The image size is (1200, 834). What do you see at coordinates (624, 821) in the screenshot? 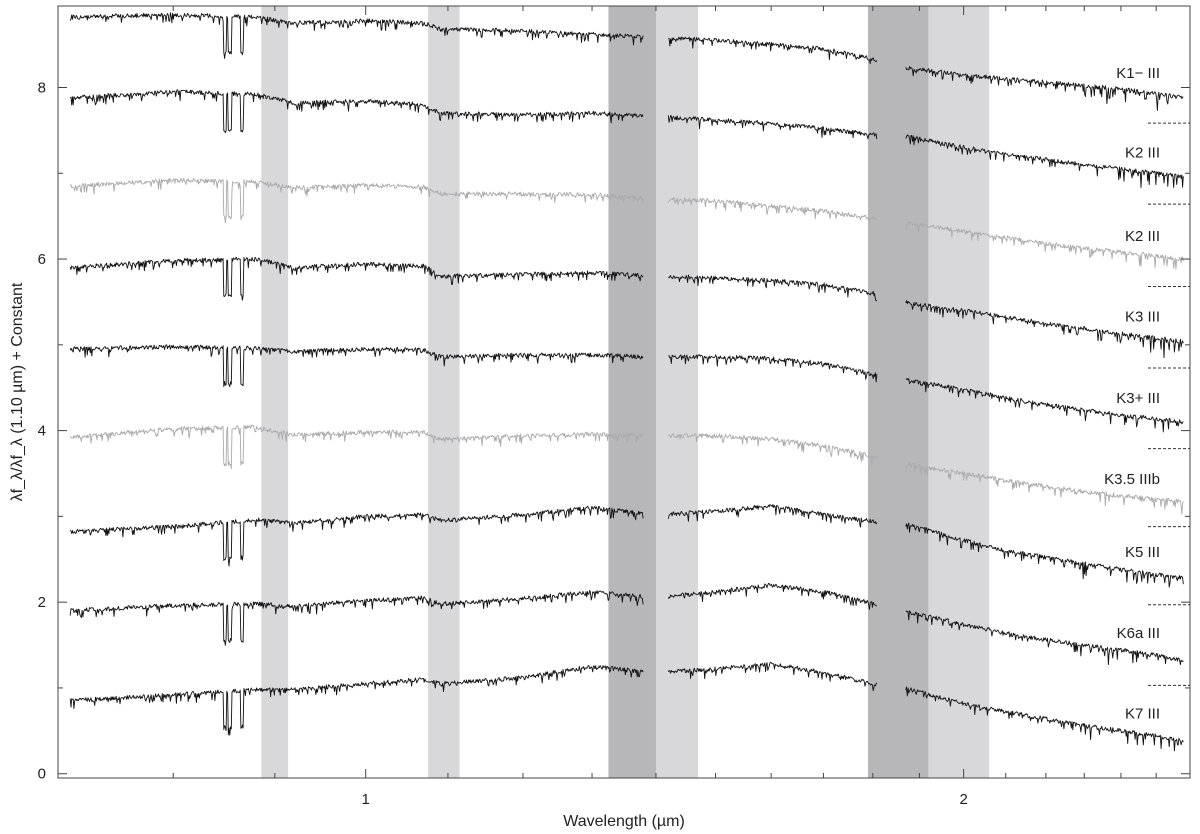
I see `x-axis-label: Wavelength (µm)` at bounding box center [624, 821].